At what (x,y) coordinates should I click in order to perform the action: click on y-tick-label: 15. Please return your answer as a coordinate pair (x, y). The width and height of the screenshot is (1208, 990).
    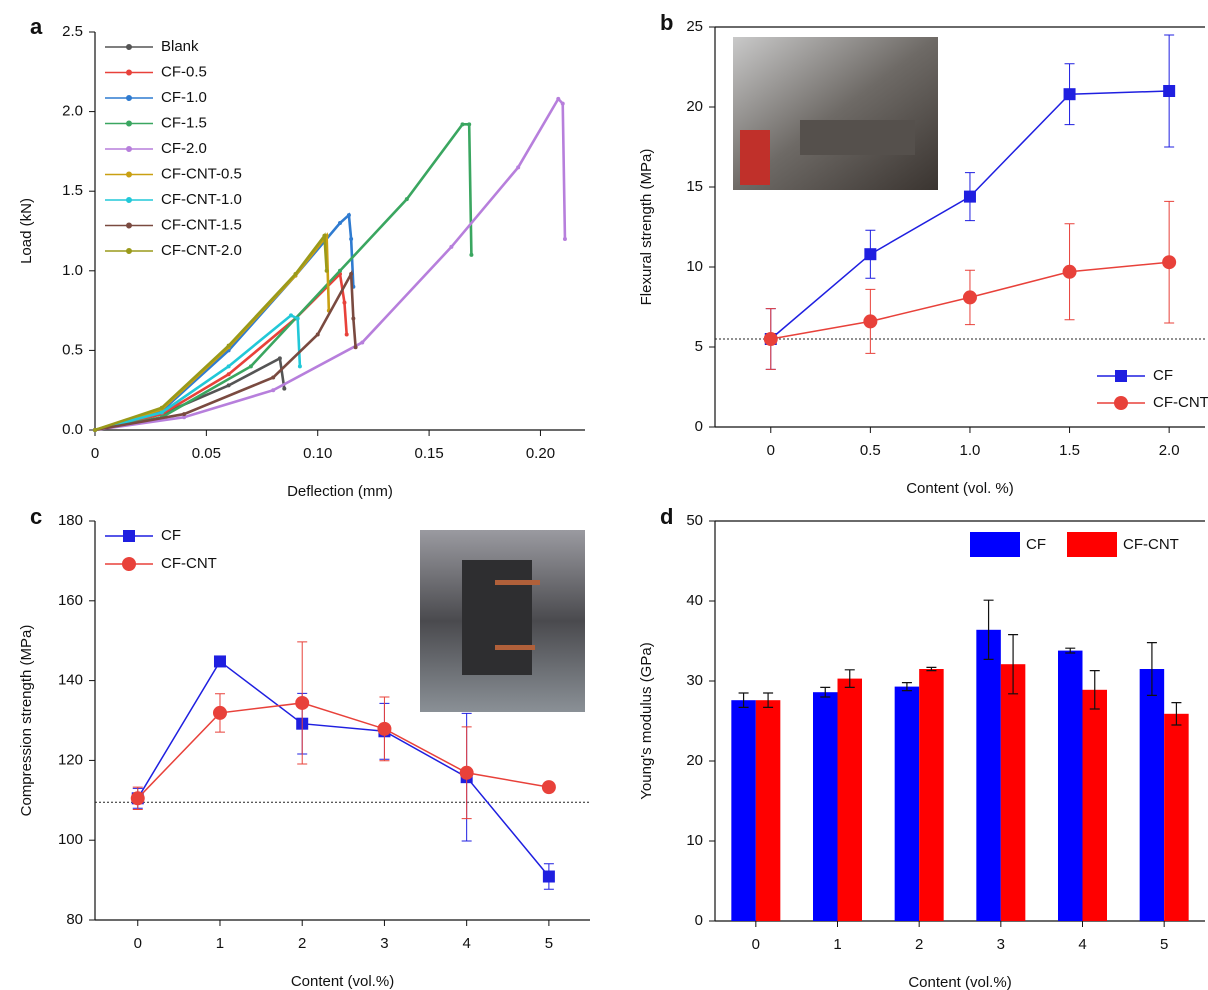
    Looking at the image, I should click on (694, 186).